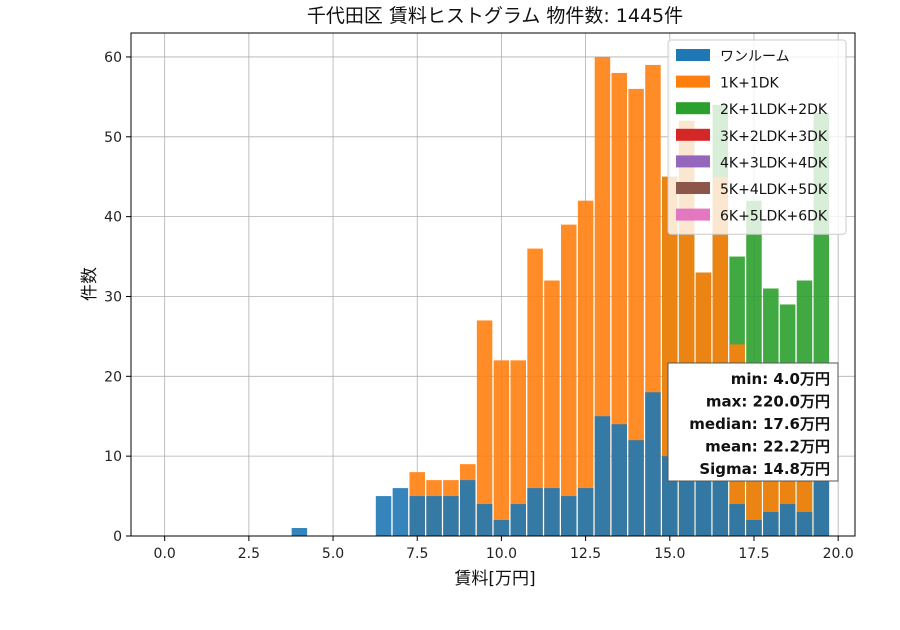 The image size is (900, 630). Describe the element at coordinates (774, 110) in the screenshot. I see `legend-label: 2K+1LDK+2DK` at that location.